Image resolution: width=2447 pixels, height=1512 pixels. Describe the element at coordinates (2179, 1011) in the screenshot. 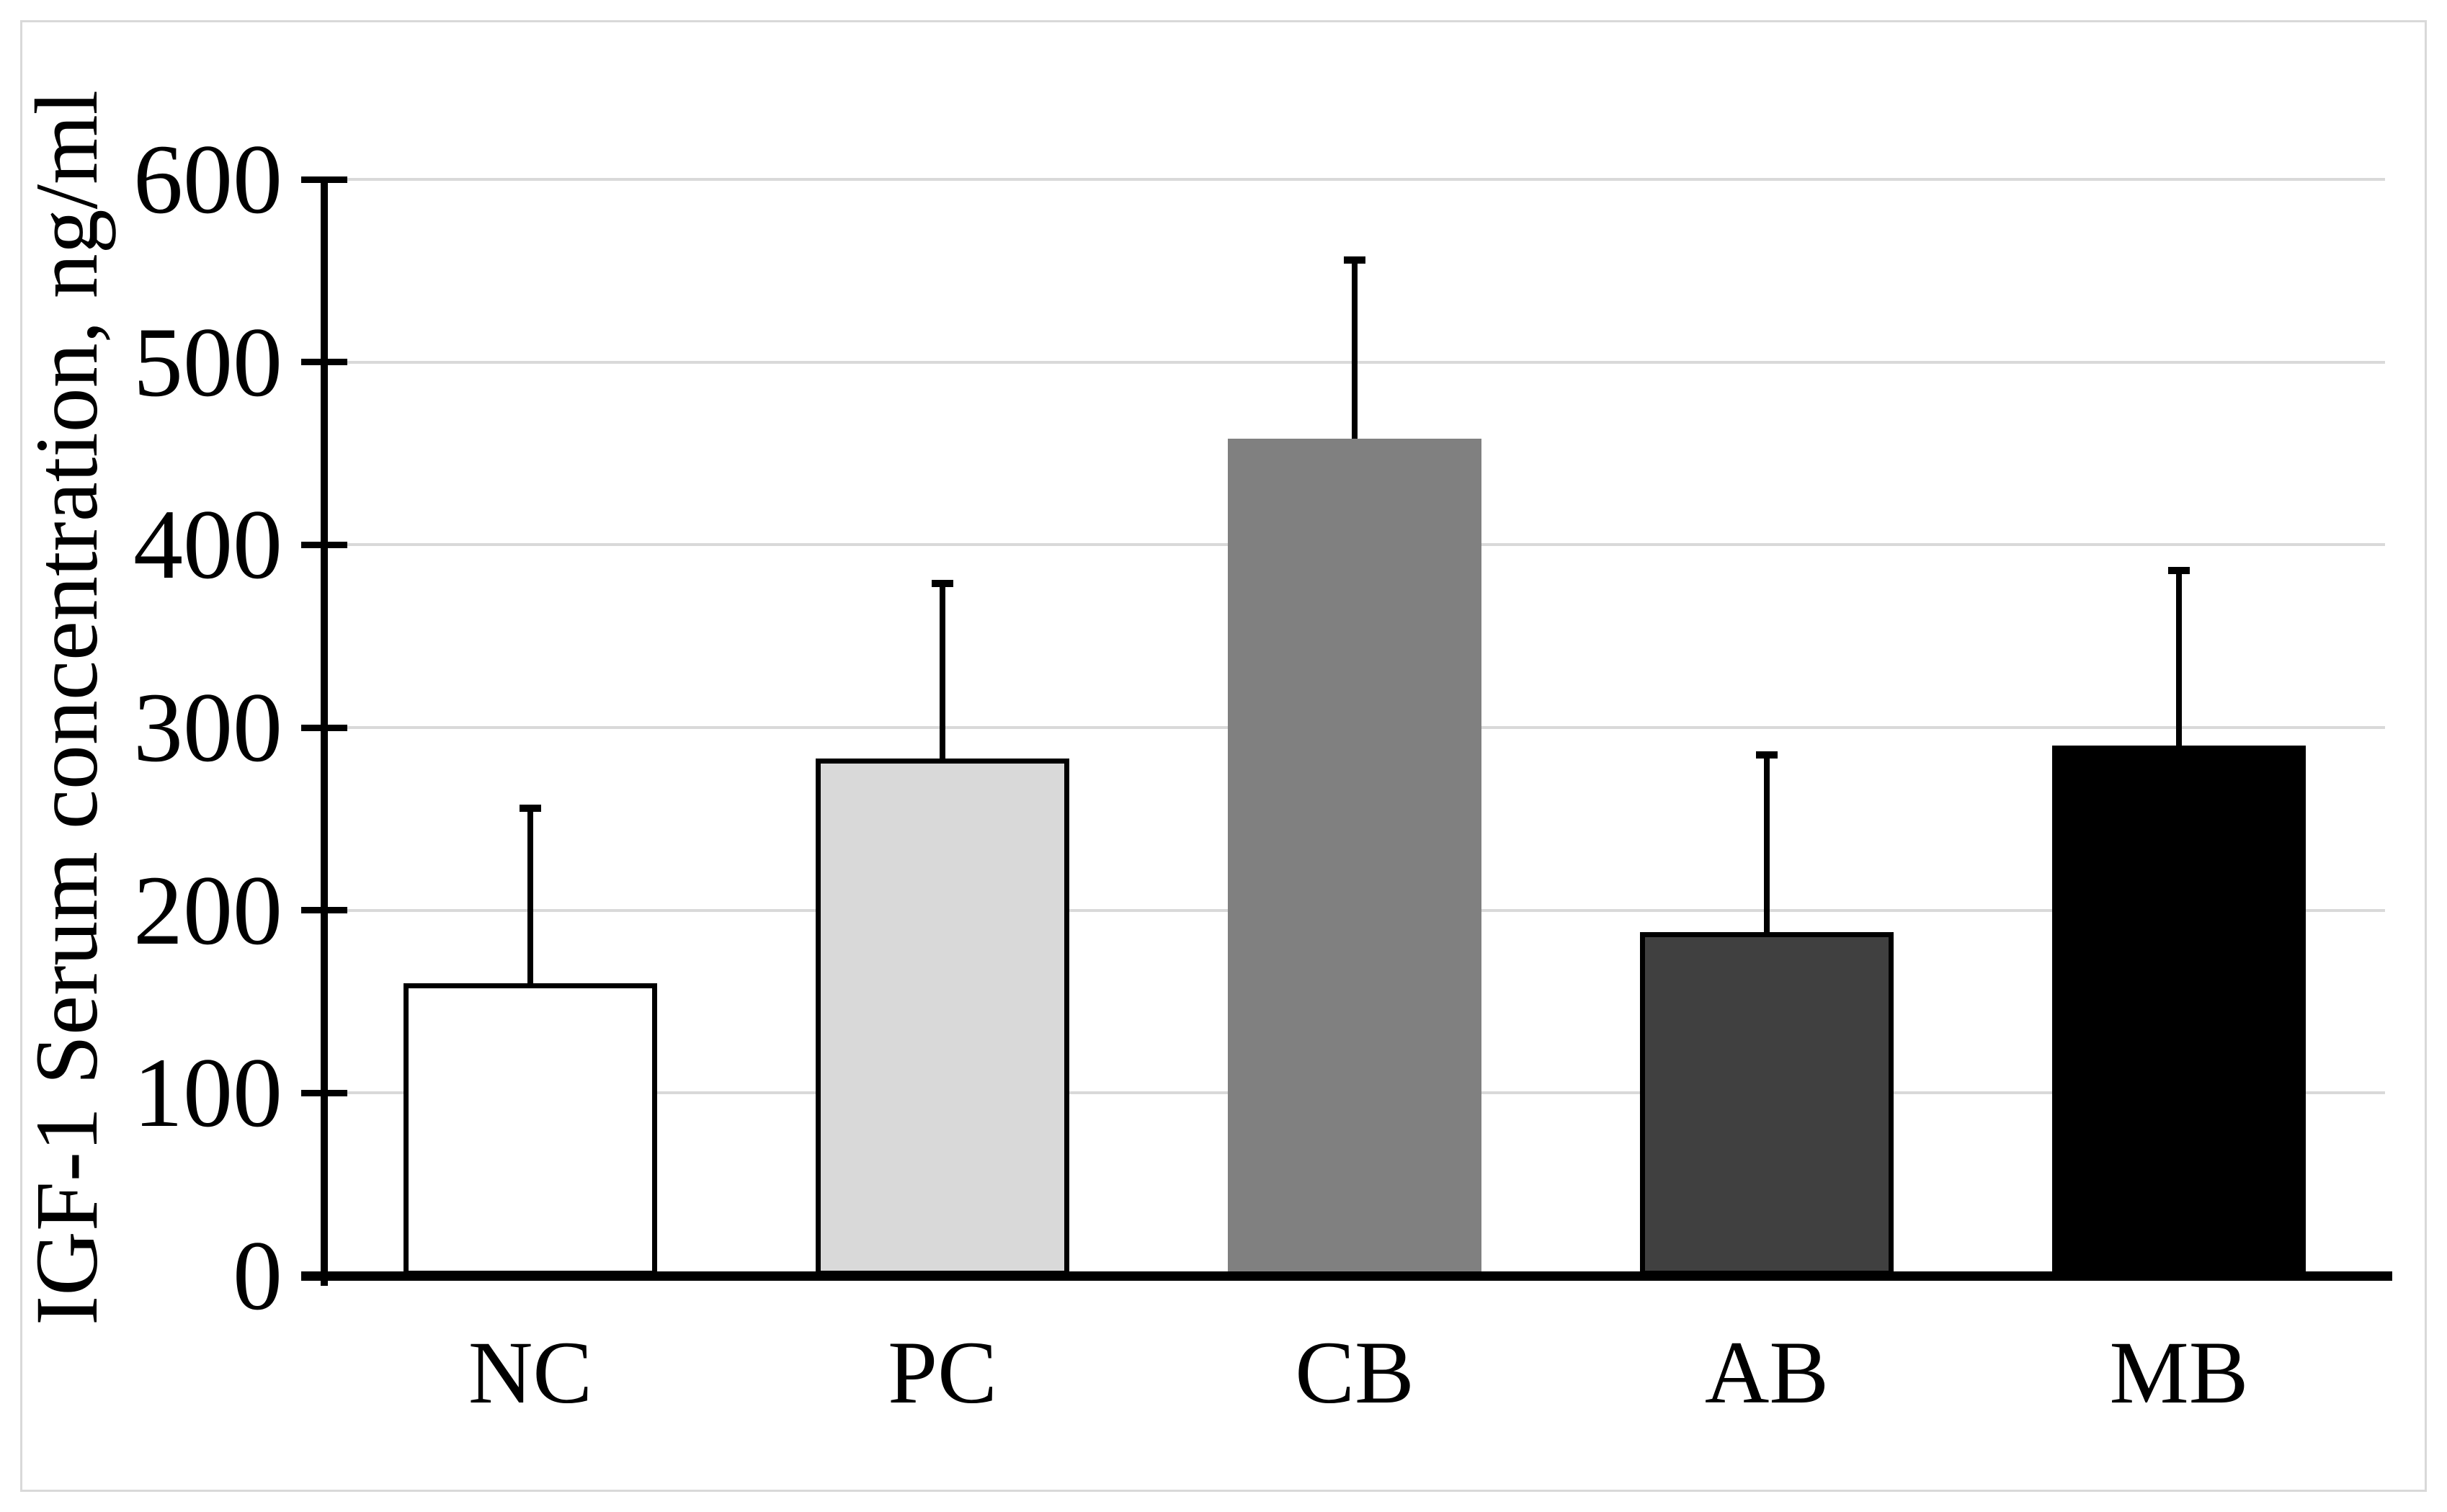

I see `bar-MB` at that location.